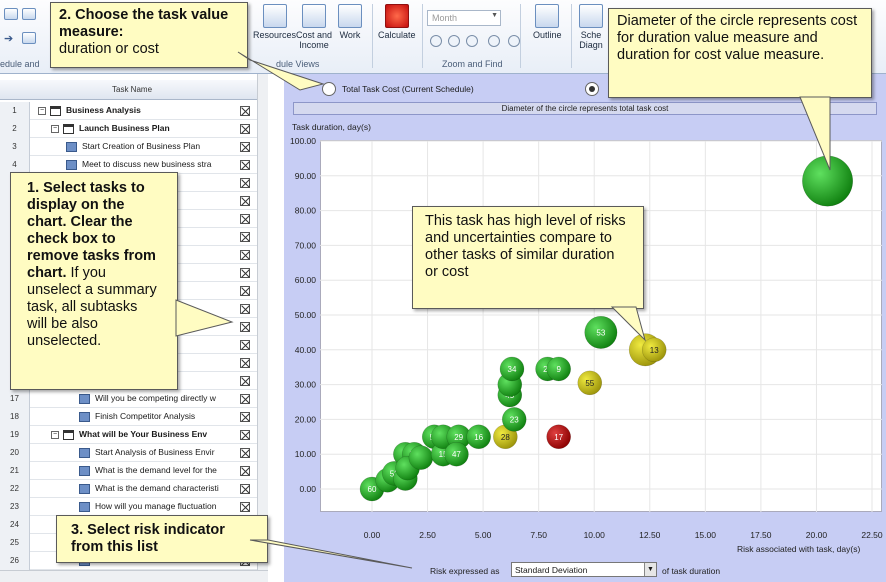 This screenshot has height=582, width=886. I want to click on horizontal-scrollbar, so click(134, 576).